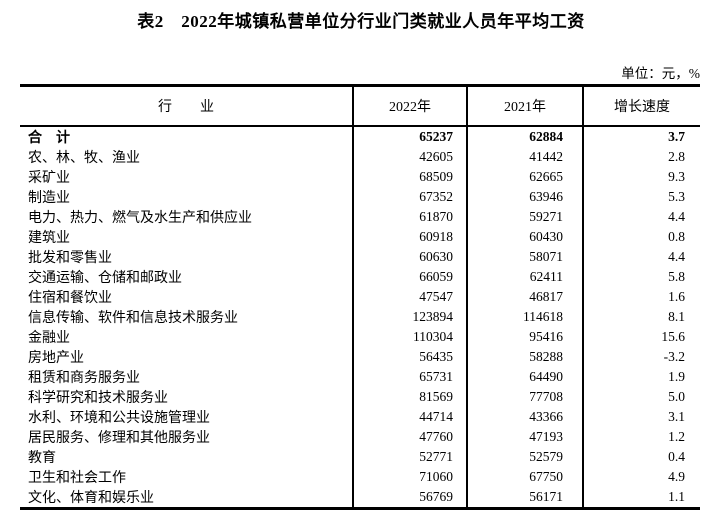 This screenshot has width=722, height=519. I want to click on table-row: 金融业 110304 95416 15.6, so click(360, 337).